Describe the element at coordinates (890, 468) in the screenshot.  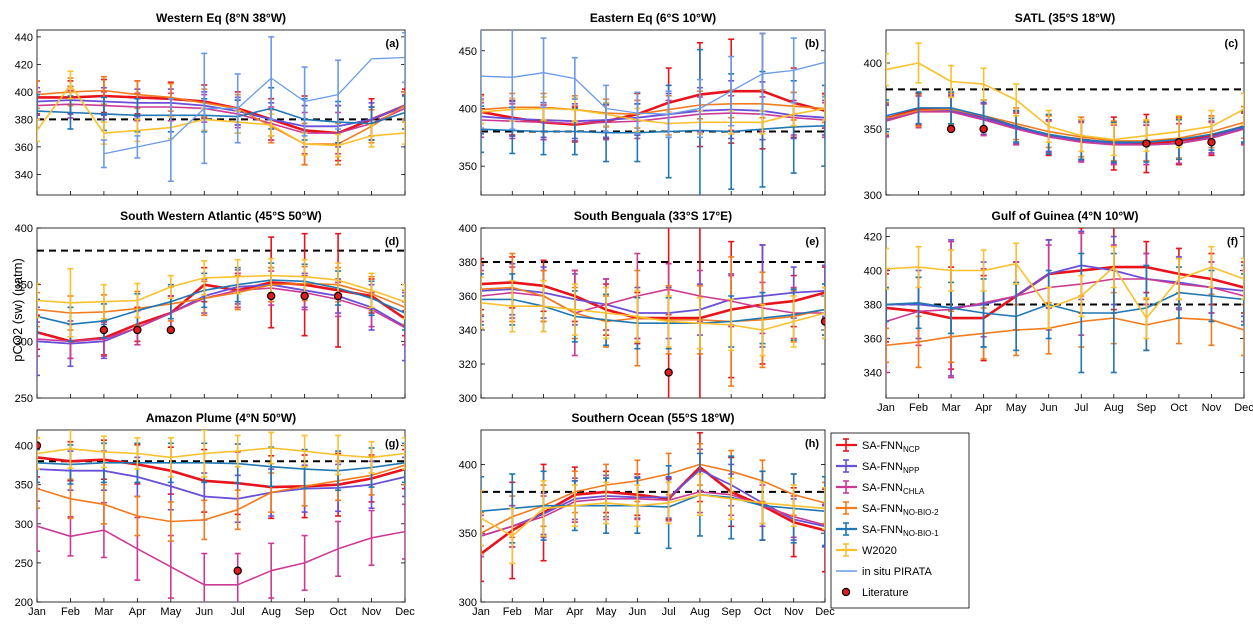
I see `legend-label: SA-FNNNPP` at that location.